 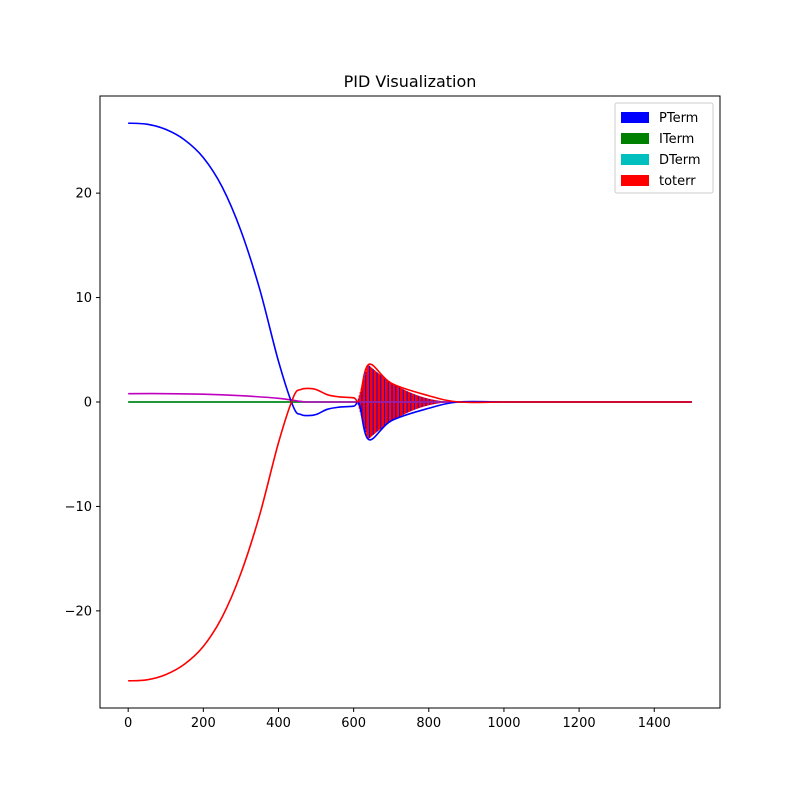 What do you see at coordinates (83, 194) in the screenshot?
I see `y-tick-label: 20` at bounding box center [83, 194].